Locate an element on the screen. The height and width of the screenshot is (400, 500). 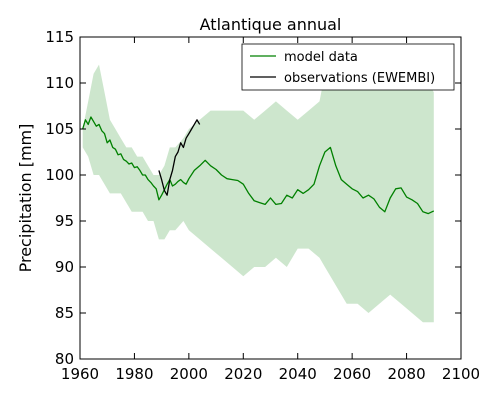
x-tick-label: 2060 is located at coordinates (352, 374).